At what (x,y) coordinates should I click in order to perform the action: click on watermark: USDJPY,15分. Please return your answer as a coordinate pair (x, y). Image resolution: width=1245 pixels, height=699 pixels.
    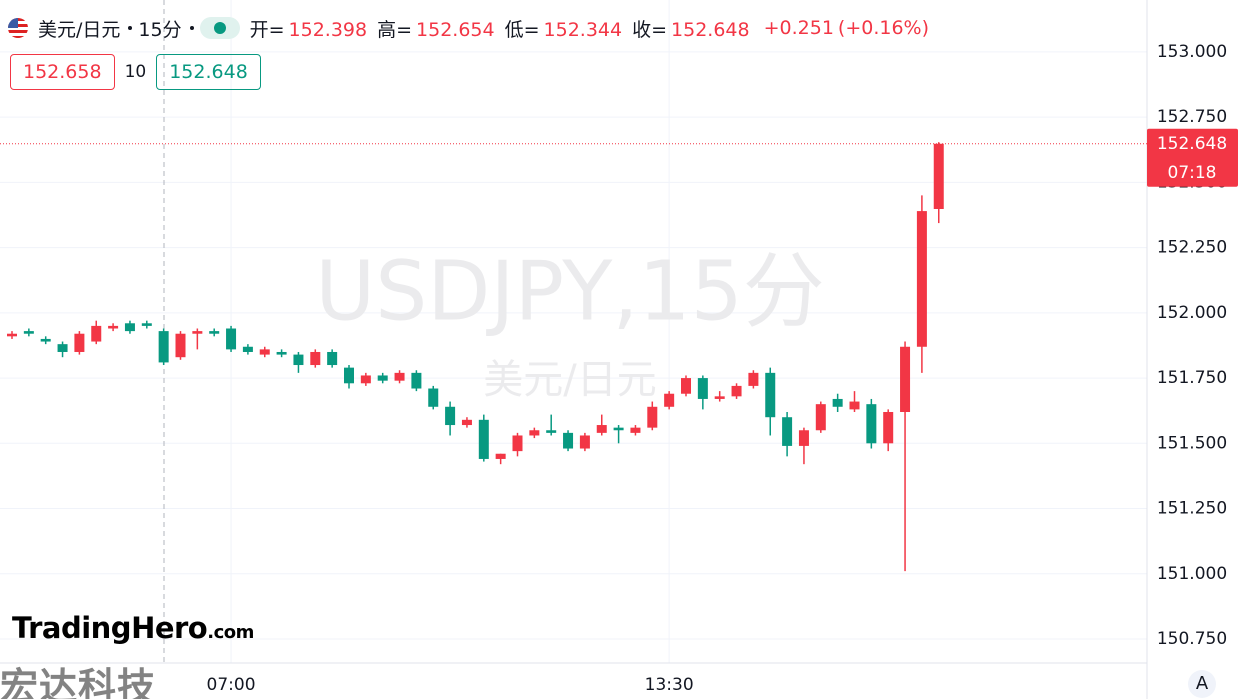
    Looking at the image, I should click on (570, 291).